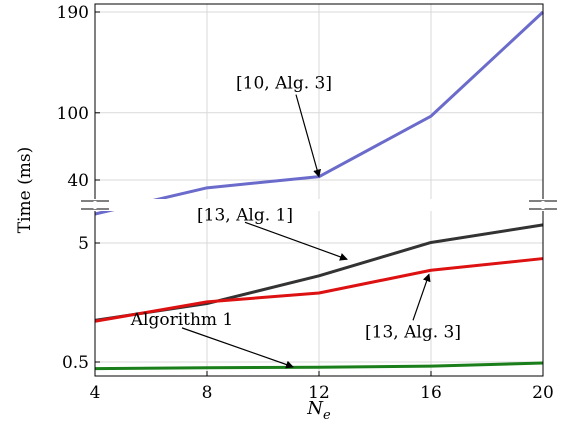 This screenshot has width=569, height=438. What do you see at coordinates (245, 215) in the screenshot?
I see `annotation-label: [13, Alg. 1]` at bounding box center [245, 215].